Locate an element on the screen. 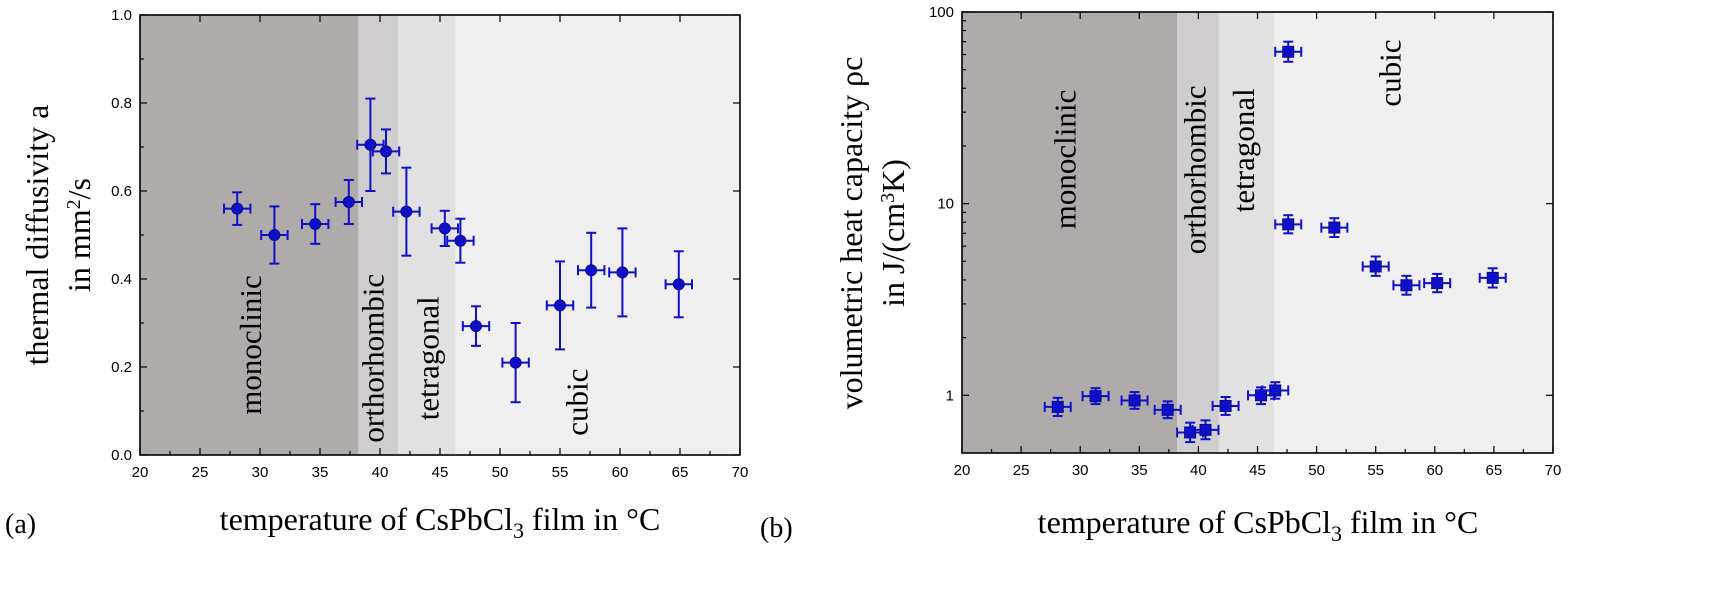 The width and height of the screenshot is (1720, 604). y-tick-label: 1 is located at coordinates (950, 395).